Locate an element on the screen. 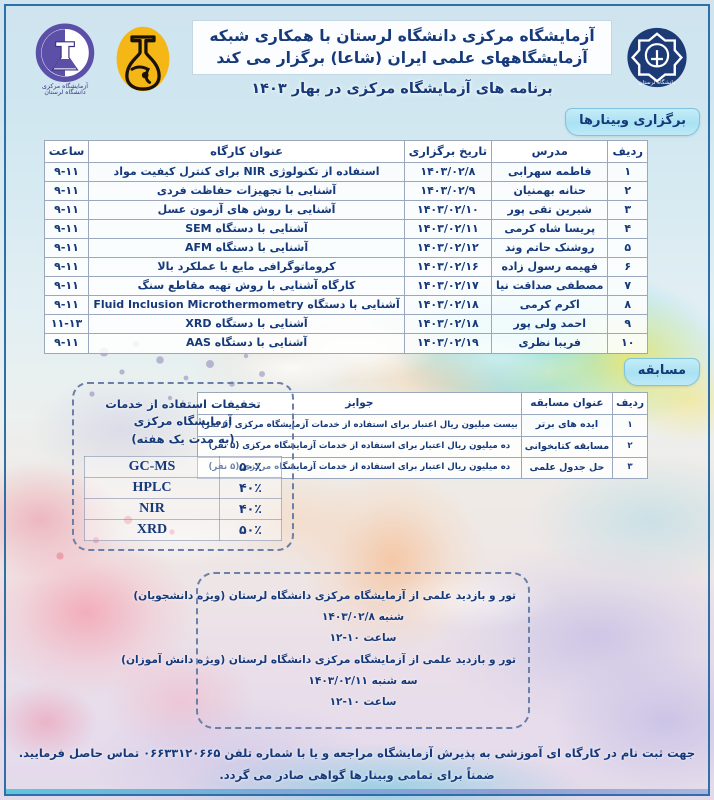 The width and height of the screenshot is (714, 800). cell-date: ۱۴۰۳/۰۲/۹ is located at coordinates (448, 190).